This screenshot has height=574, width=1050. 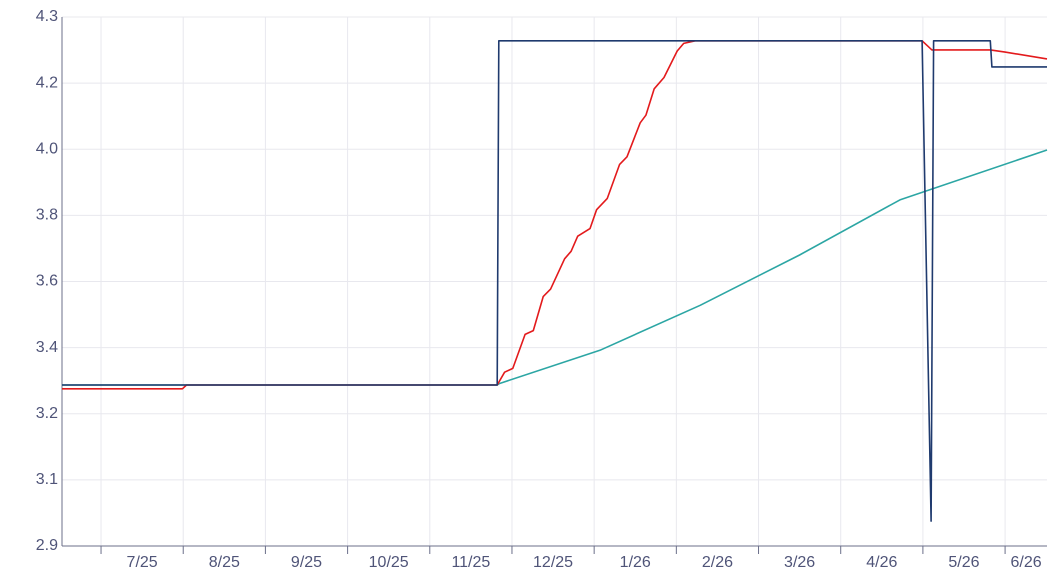 What do you see at coordinates (963, 562) in the screenshot?
I see `x-tick-label: 5/26` at bounding box center [963, 562].